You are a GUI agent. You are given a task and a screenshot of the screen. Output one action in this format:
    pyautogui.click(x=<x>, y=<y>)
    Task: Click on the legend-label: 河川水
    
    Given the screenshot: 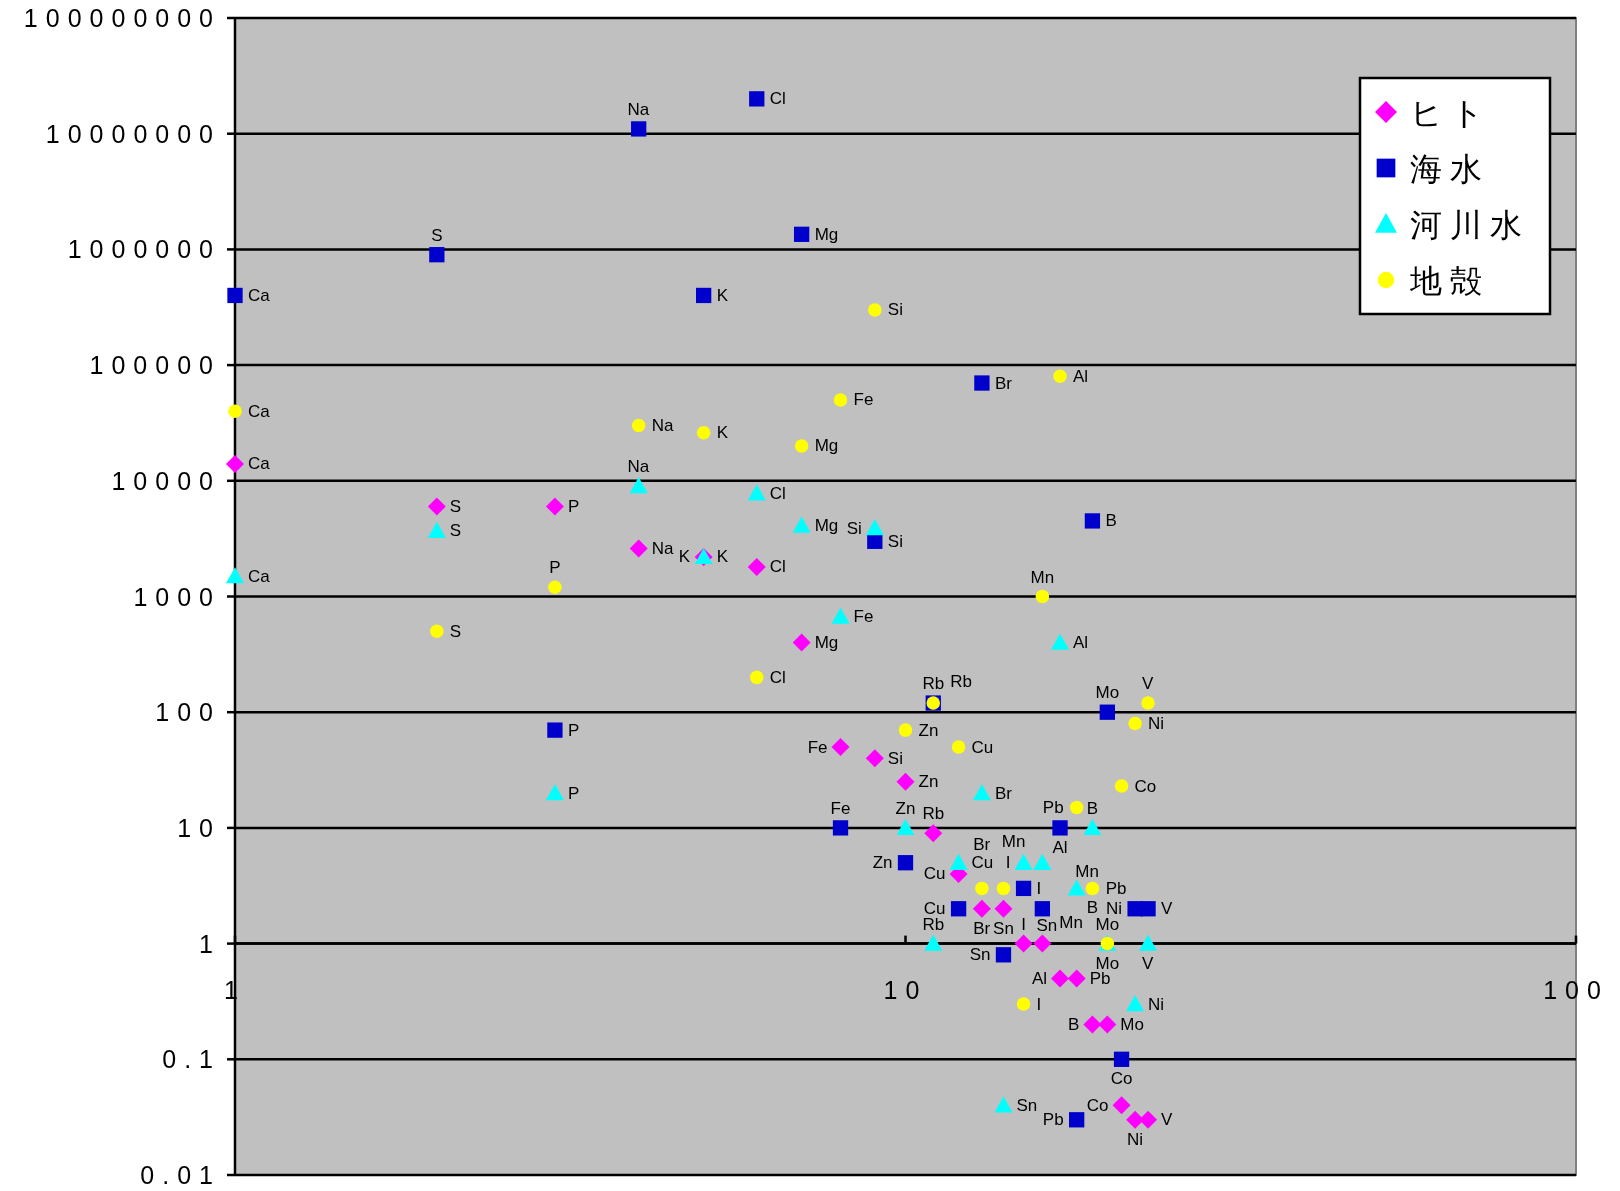 What is the action you would take?
    pyautogui.click(x=1470, y=225)
    